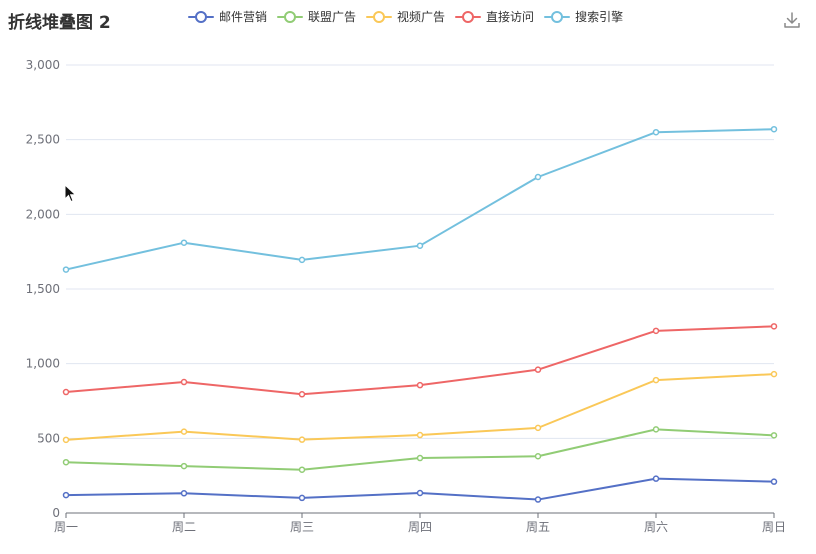  What do you see at coordinates (70, 193) in the screenshot?
I see `mouse-cursor-icon` at bounding box center [70, 193].